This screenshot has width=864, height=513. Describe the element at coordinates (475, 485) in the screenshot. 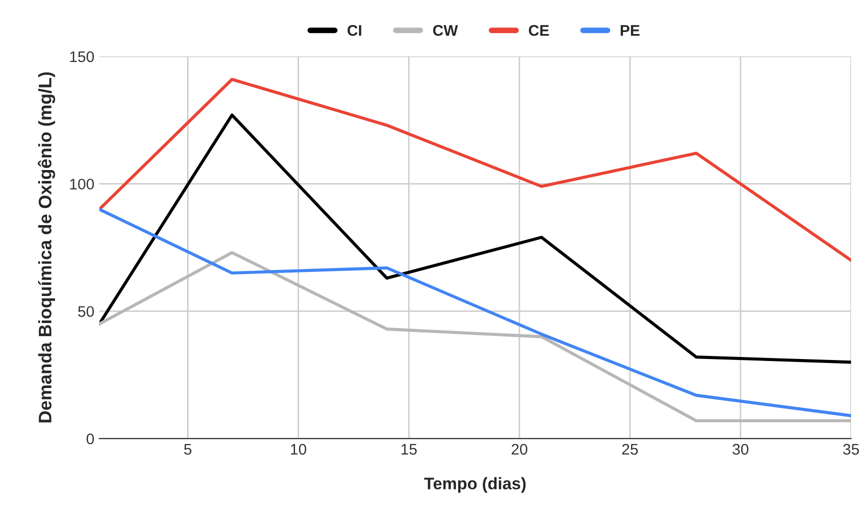

I see `x-axis-title: Tempo (dias)` at that location.